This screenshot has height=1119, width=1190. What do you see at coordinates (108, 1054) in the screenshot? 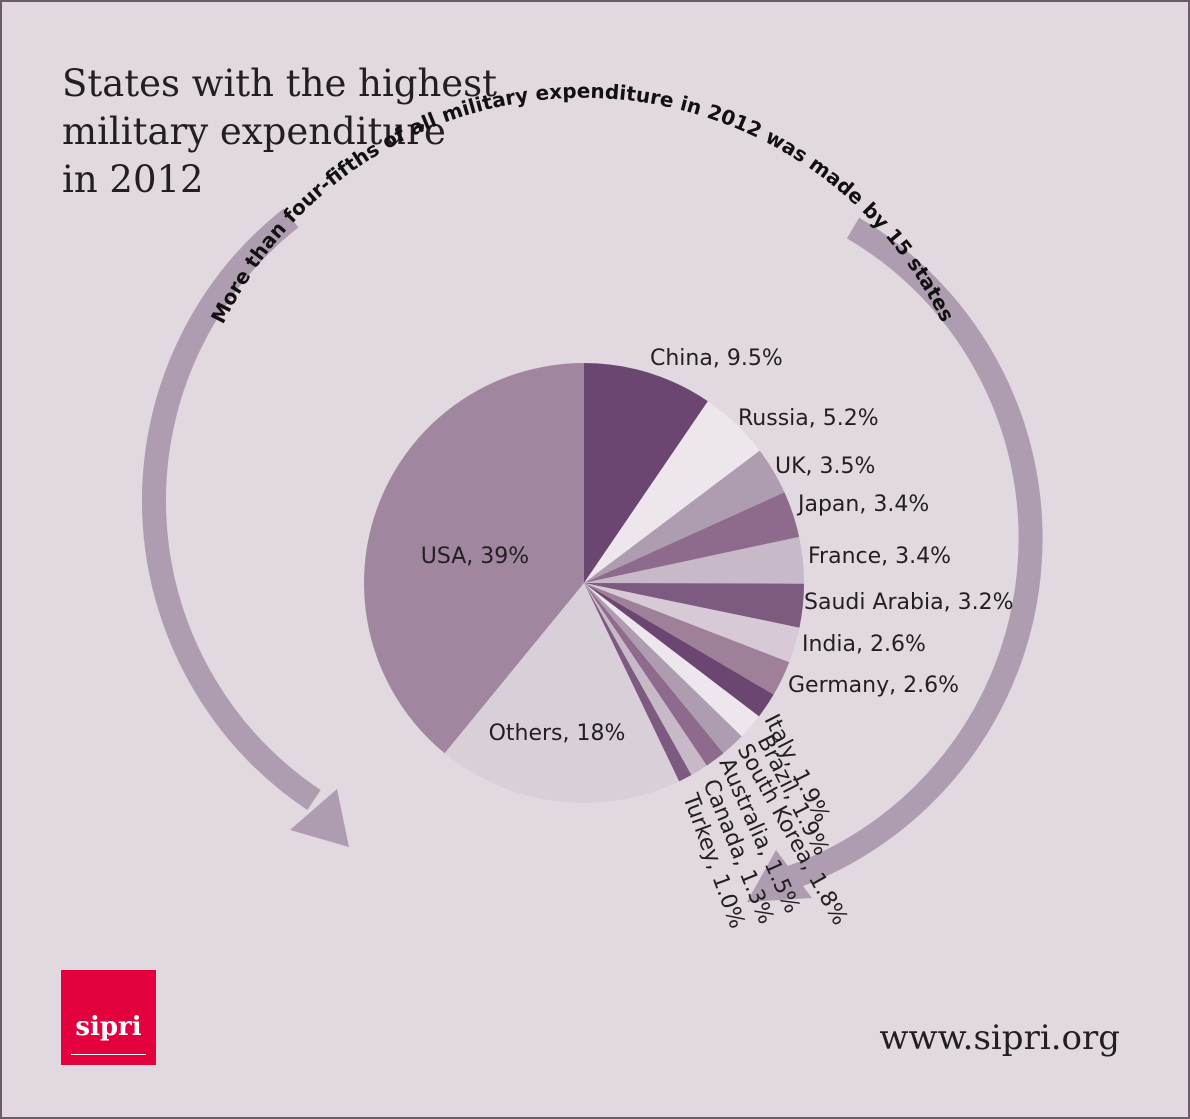
I see `logo-rule` at bounding box center [108, 1054].